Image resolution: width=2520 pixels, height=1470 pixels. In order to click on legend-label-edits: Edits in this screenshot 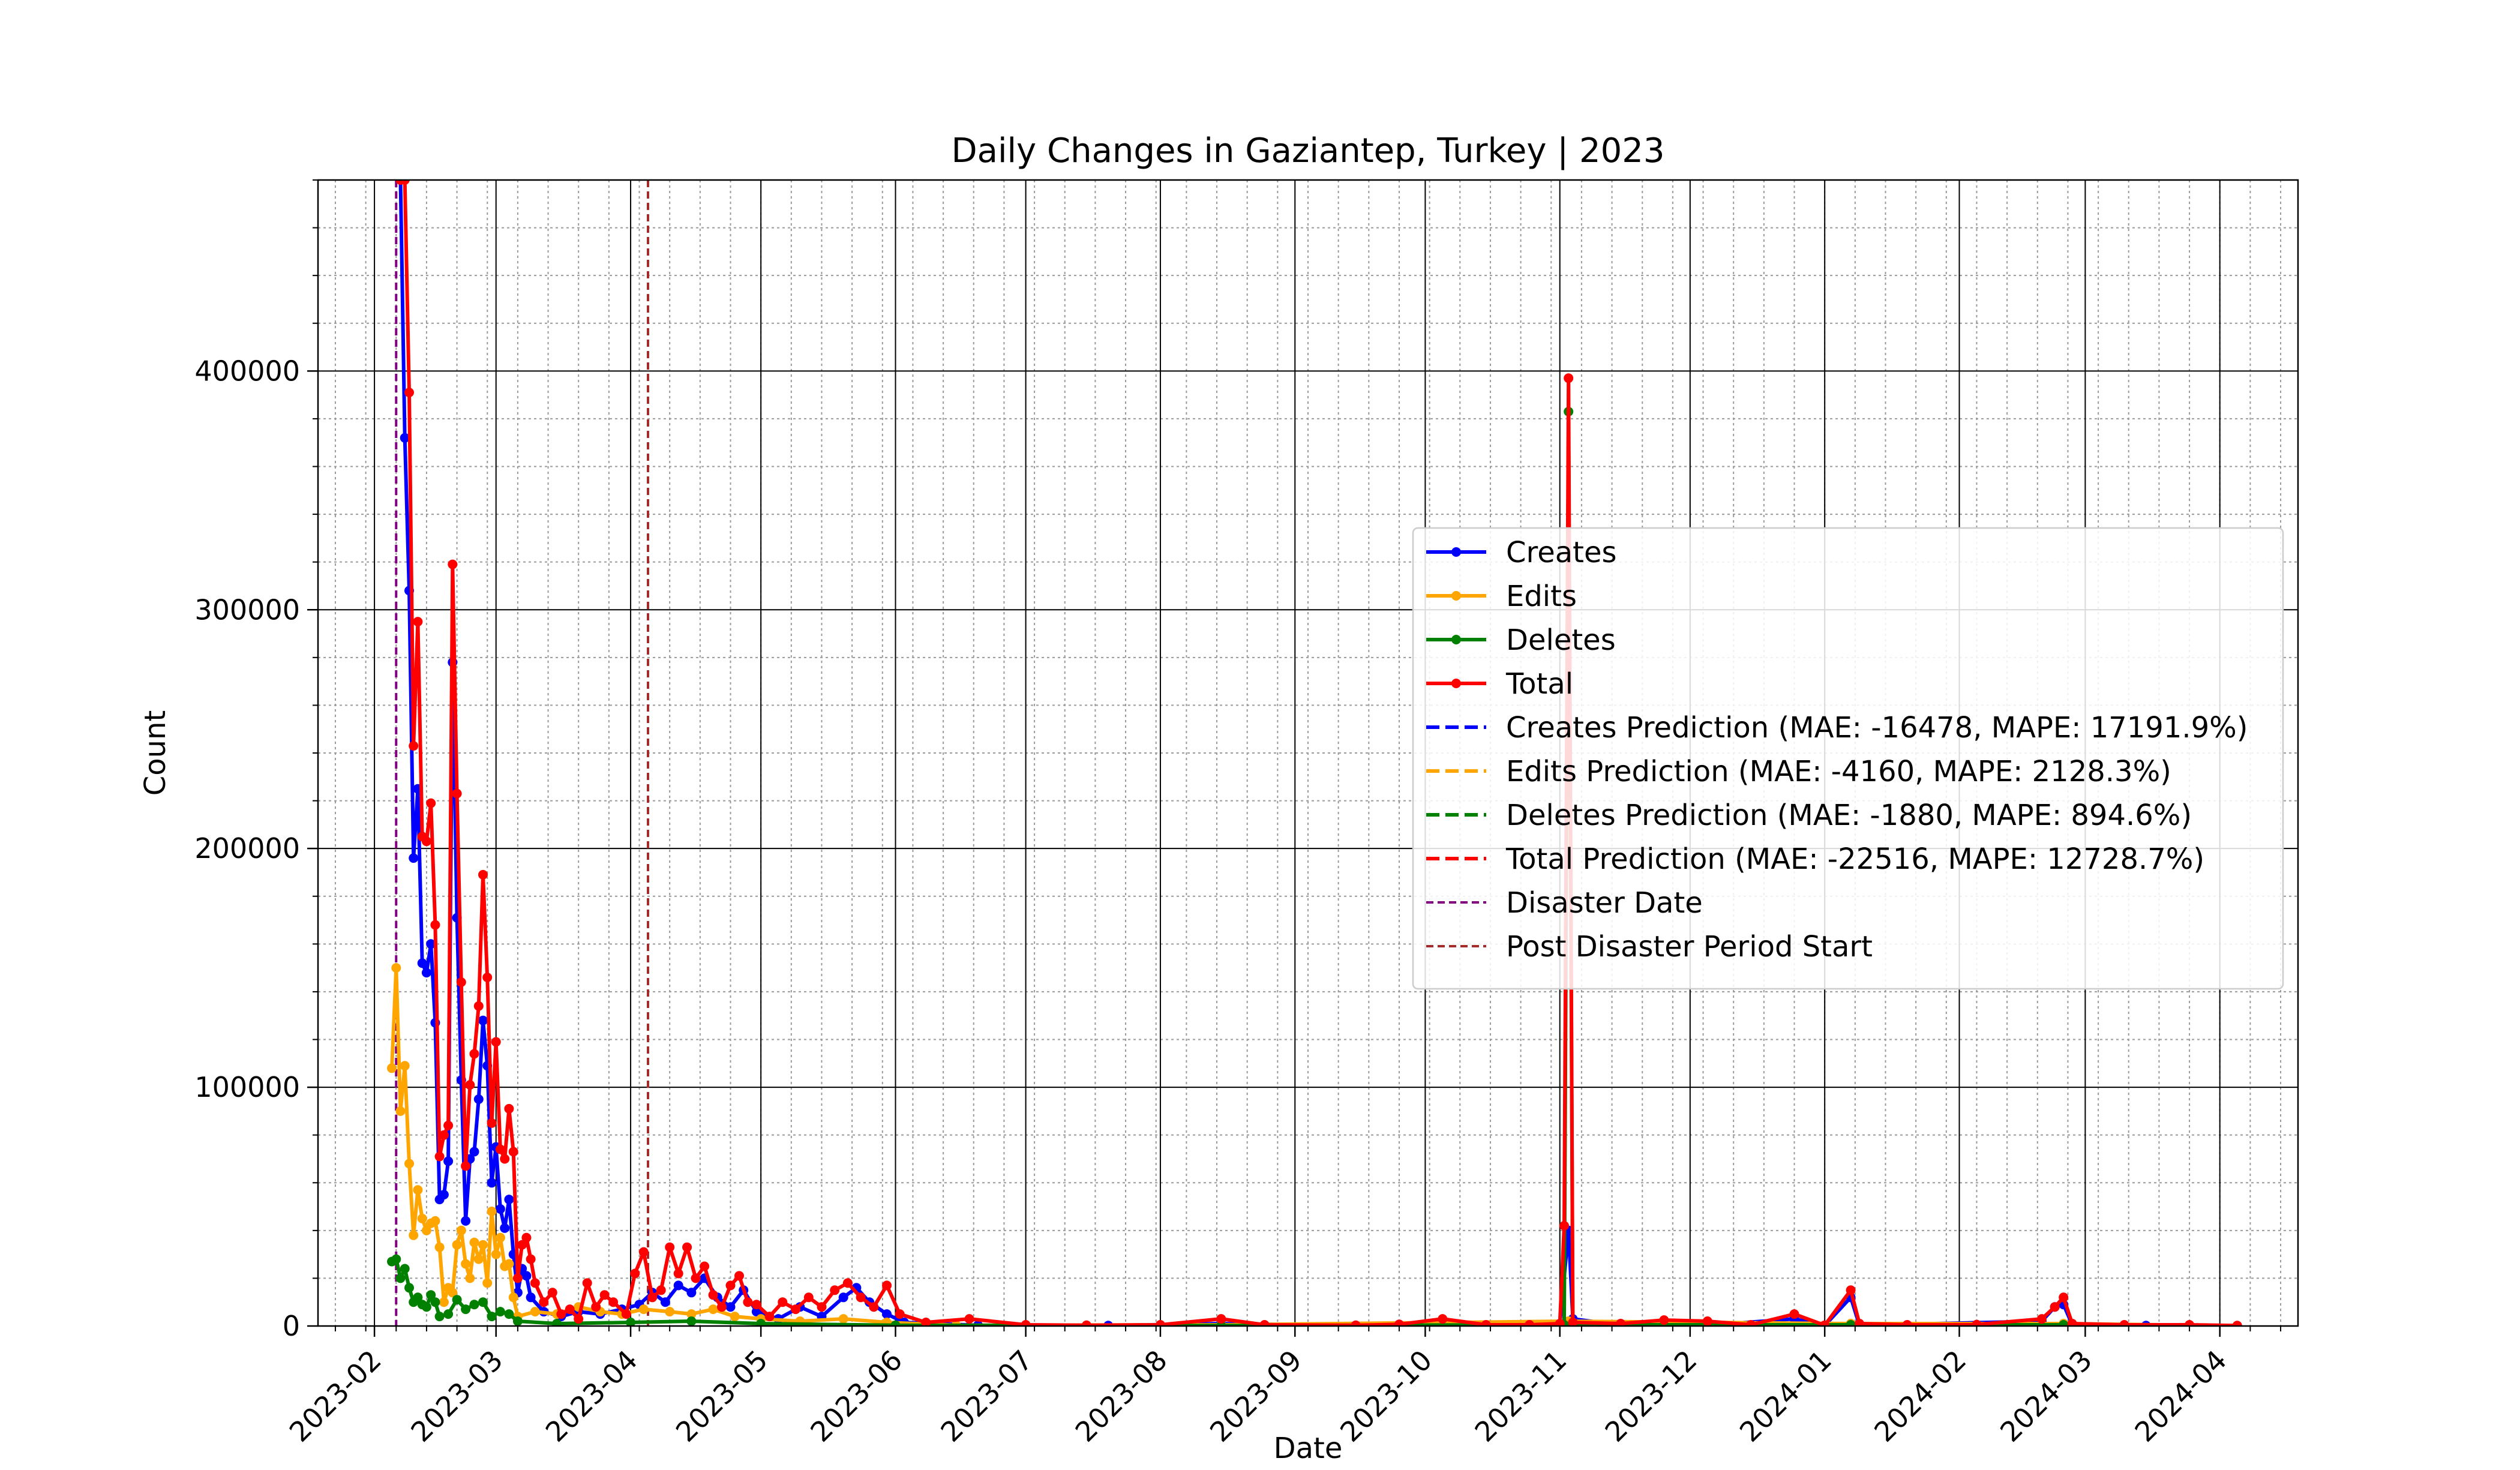, I will do `click(1542, 596)`.